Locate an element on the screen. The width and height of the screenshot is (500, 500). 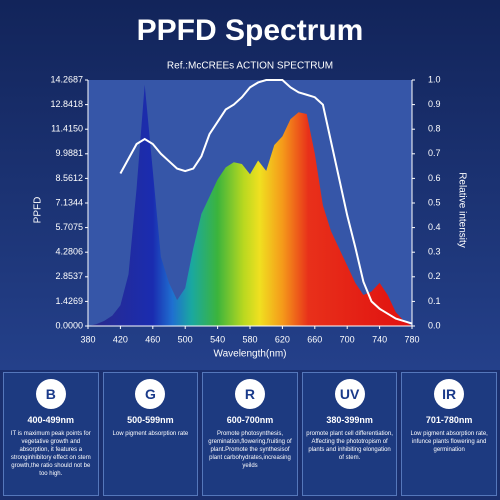
y2-tick-label: 0.0 is located at coordinates (434, 325).